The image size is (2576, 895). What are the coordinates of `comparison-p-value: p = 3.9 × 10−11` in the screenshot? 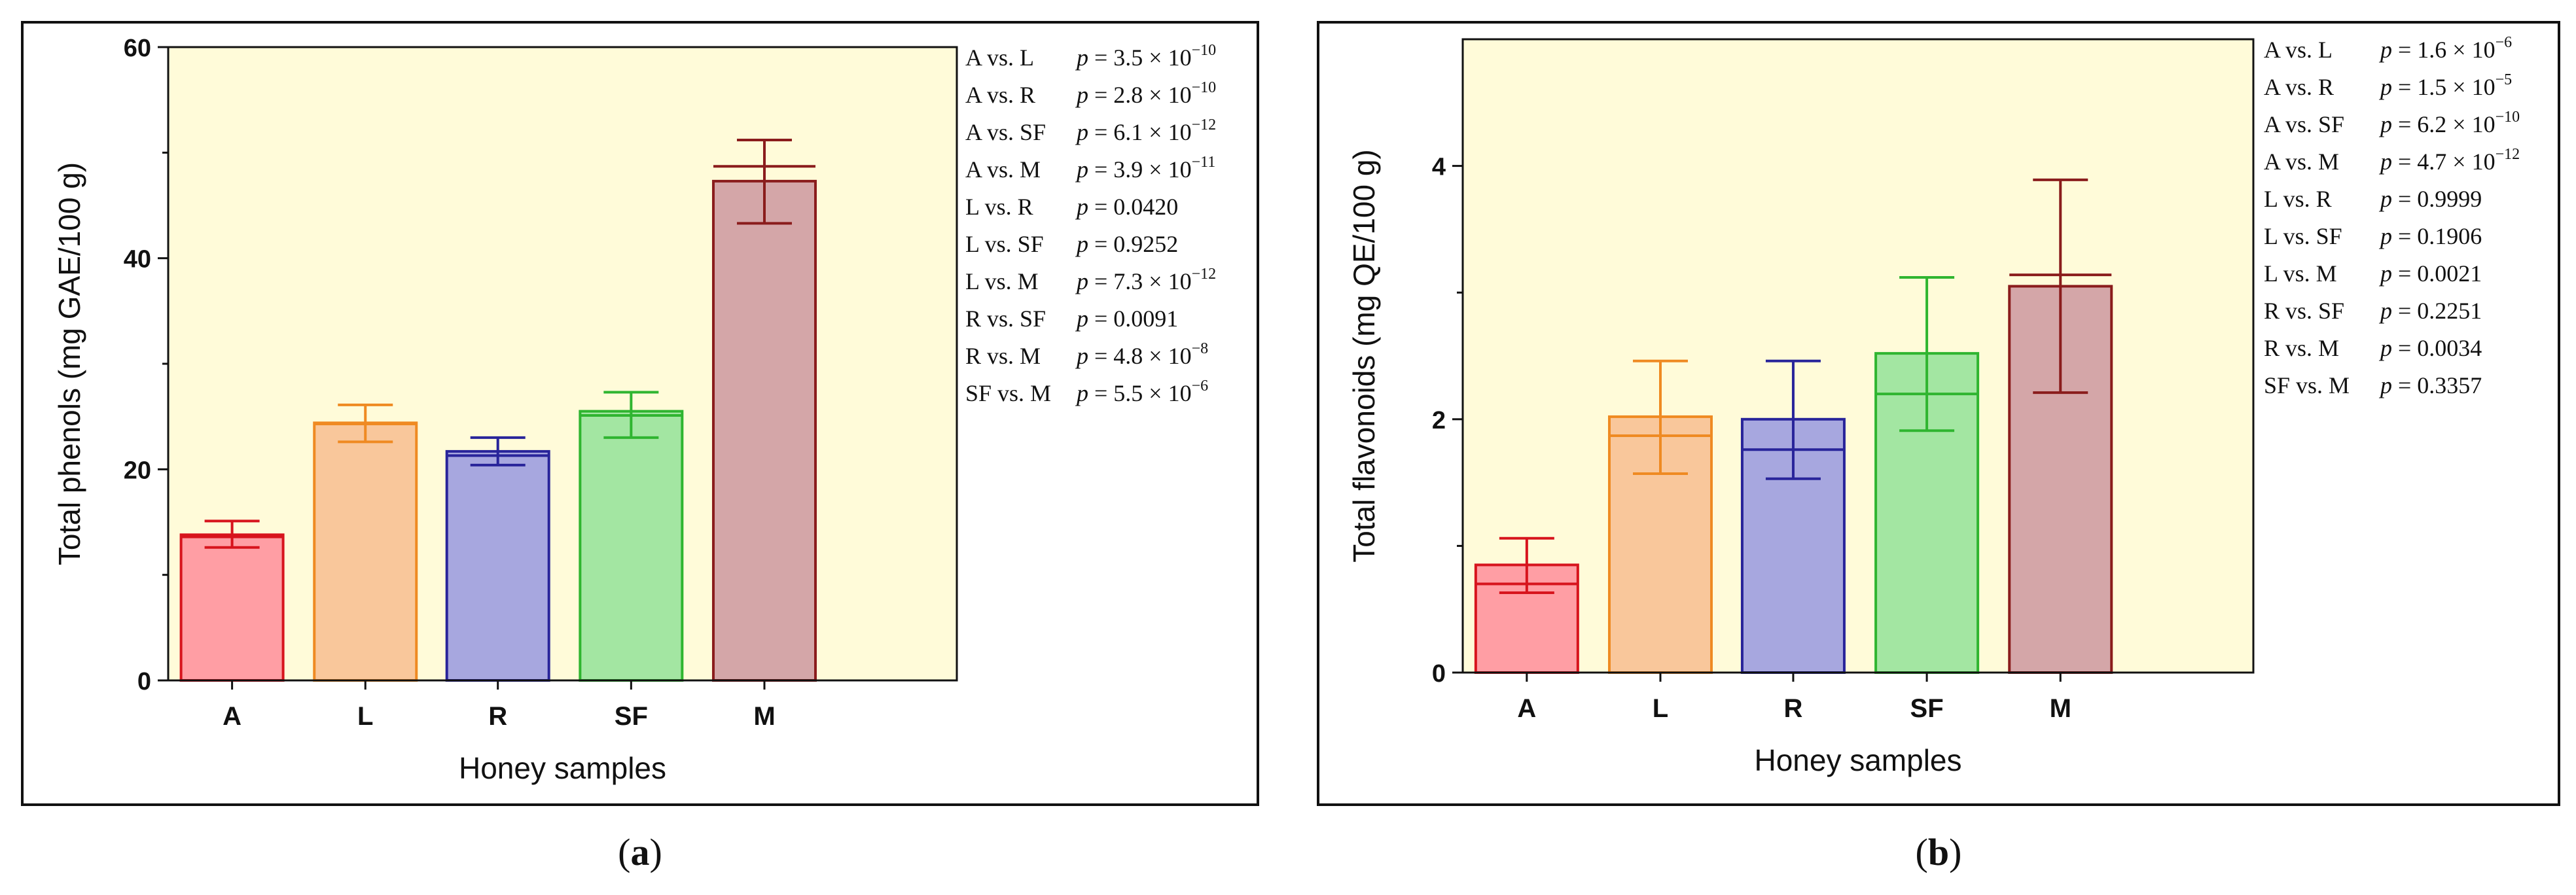 It's located at (1145, 168).